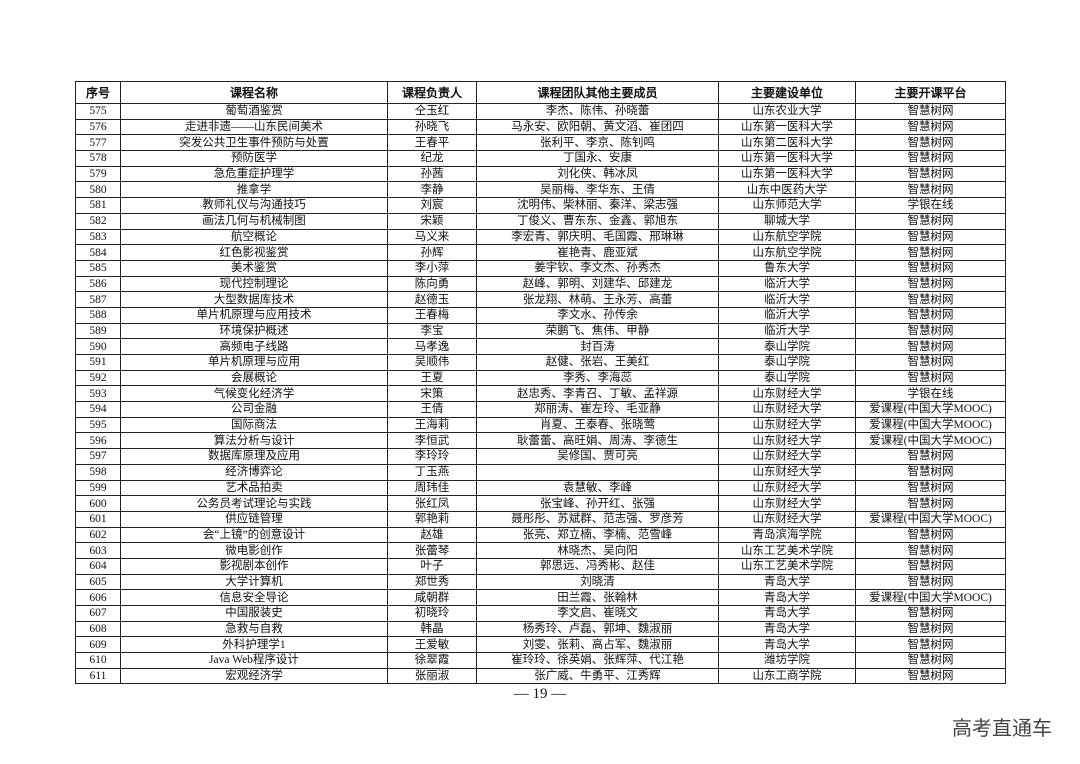  Describe the element at coordinates (597, 221) in the screenshot. I see `table-cell: 丁俊义、曹东东、金鑫、郭旭东` at that location.